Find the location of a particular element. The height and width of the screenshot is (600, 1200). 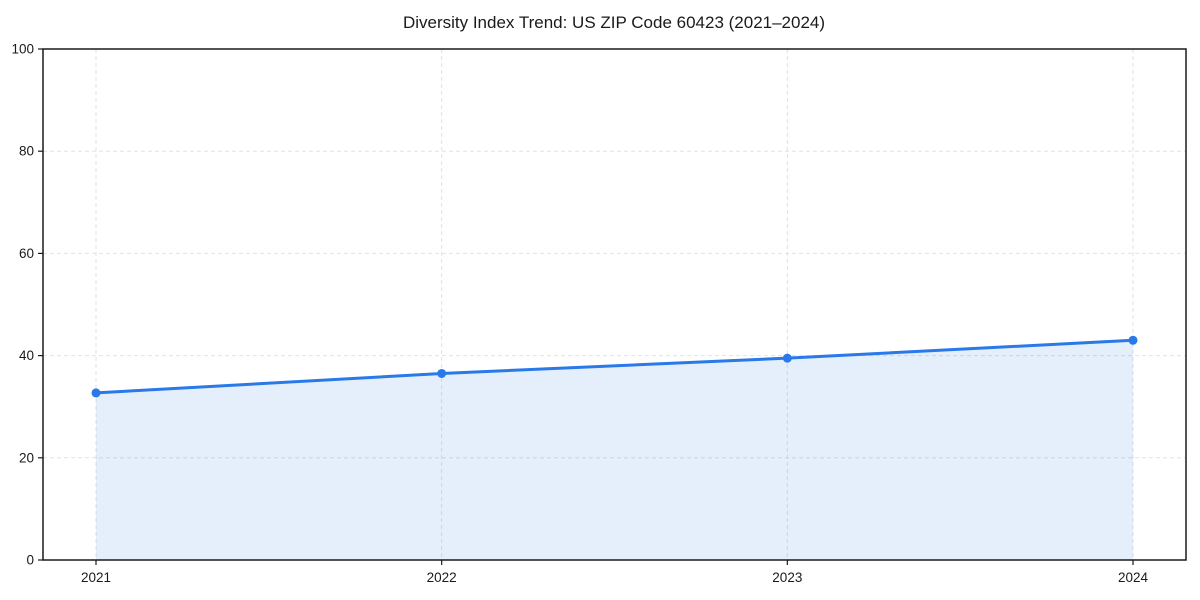

x-tick-label: 2021 is located at coordinates (96, 577).